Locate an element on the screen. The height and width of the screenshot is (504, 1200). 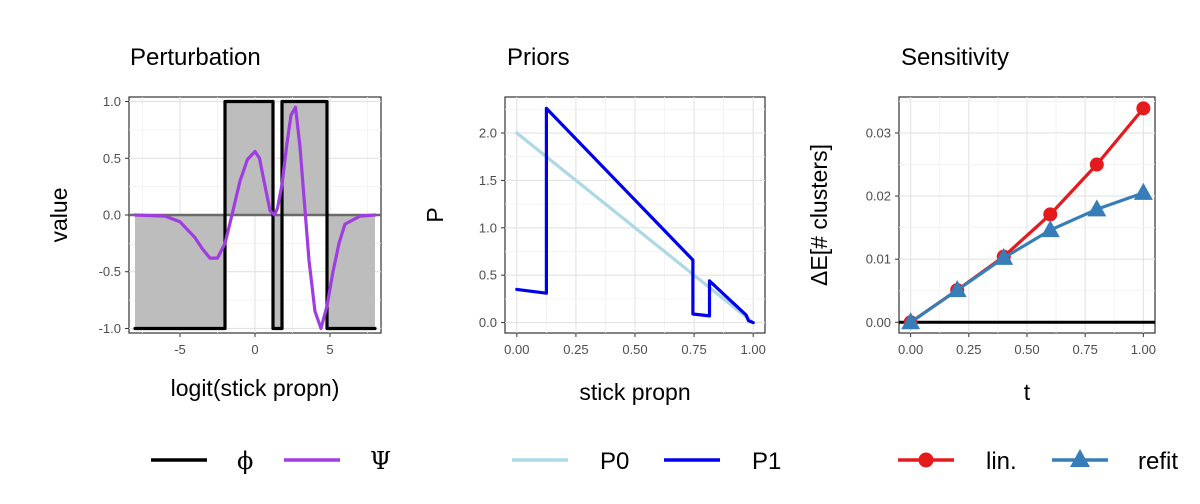
axis-ticks: 0.00 0.25 0.50 0.75 1.00 0.00 0.01 0.02 0.03 is located at coordinates (1011, 241).